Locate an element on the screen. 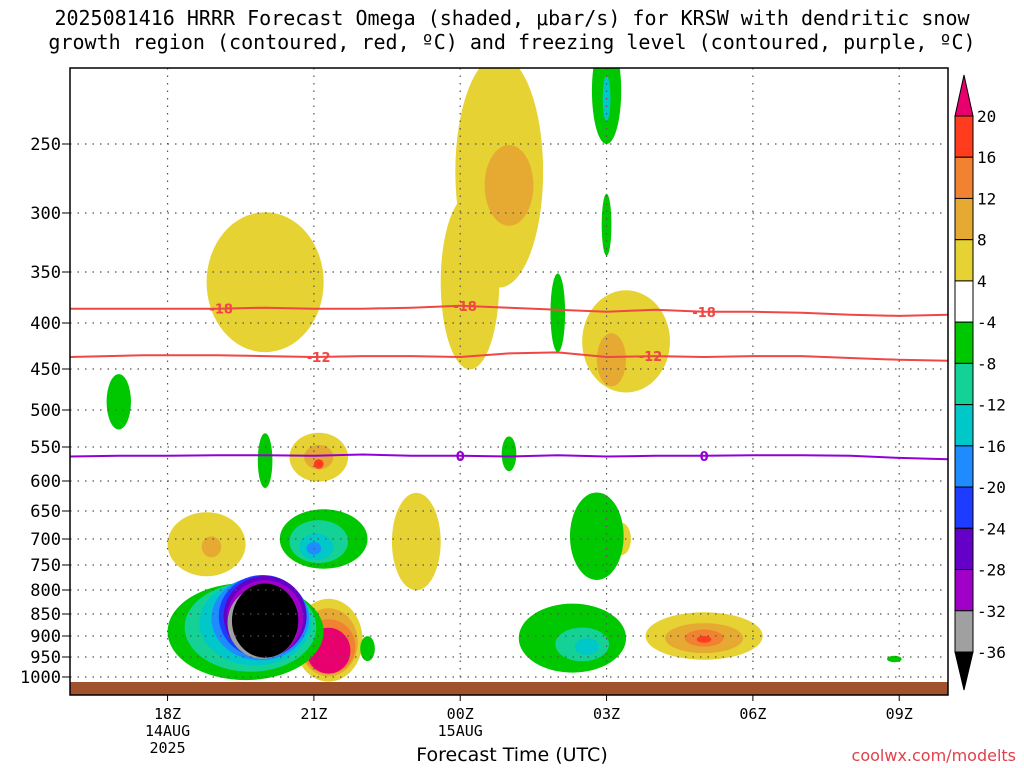 The width and height of the screenshot is (1024, 768). y-tick-label: 250 is located at coordinates (45, 145).